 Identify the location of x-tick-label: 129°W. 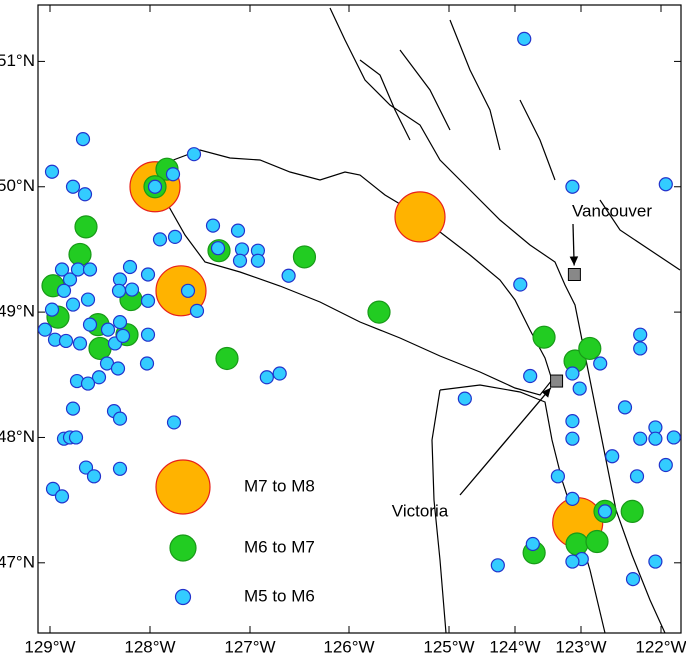
(49, 646).